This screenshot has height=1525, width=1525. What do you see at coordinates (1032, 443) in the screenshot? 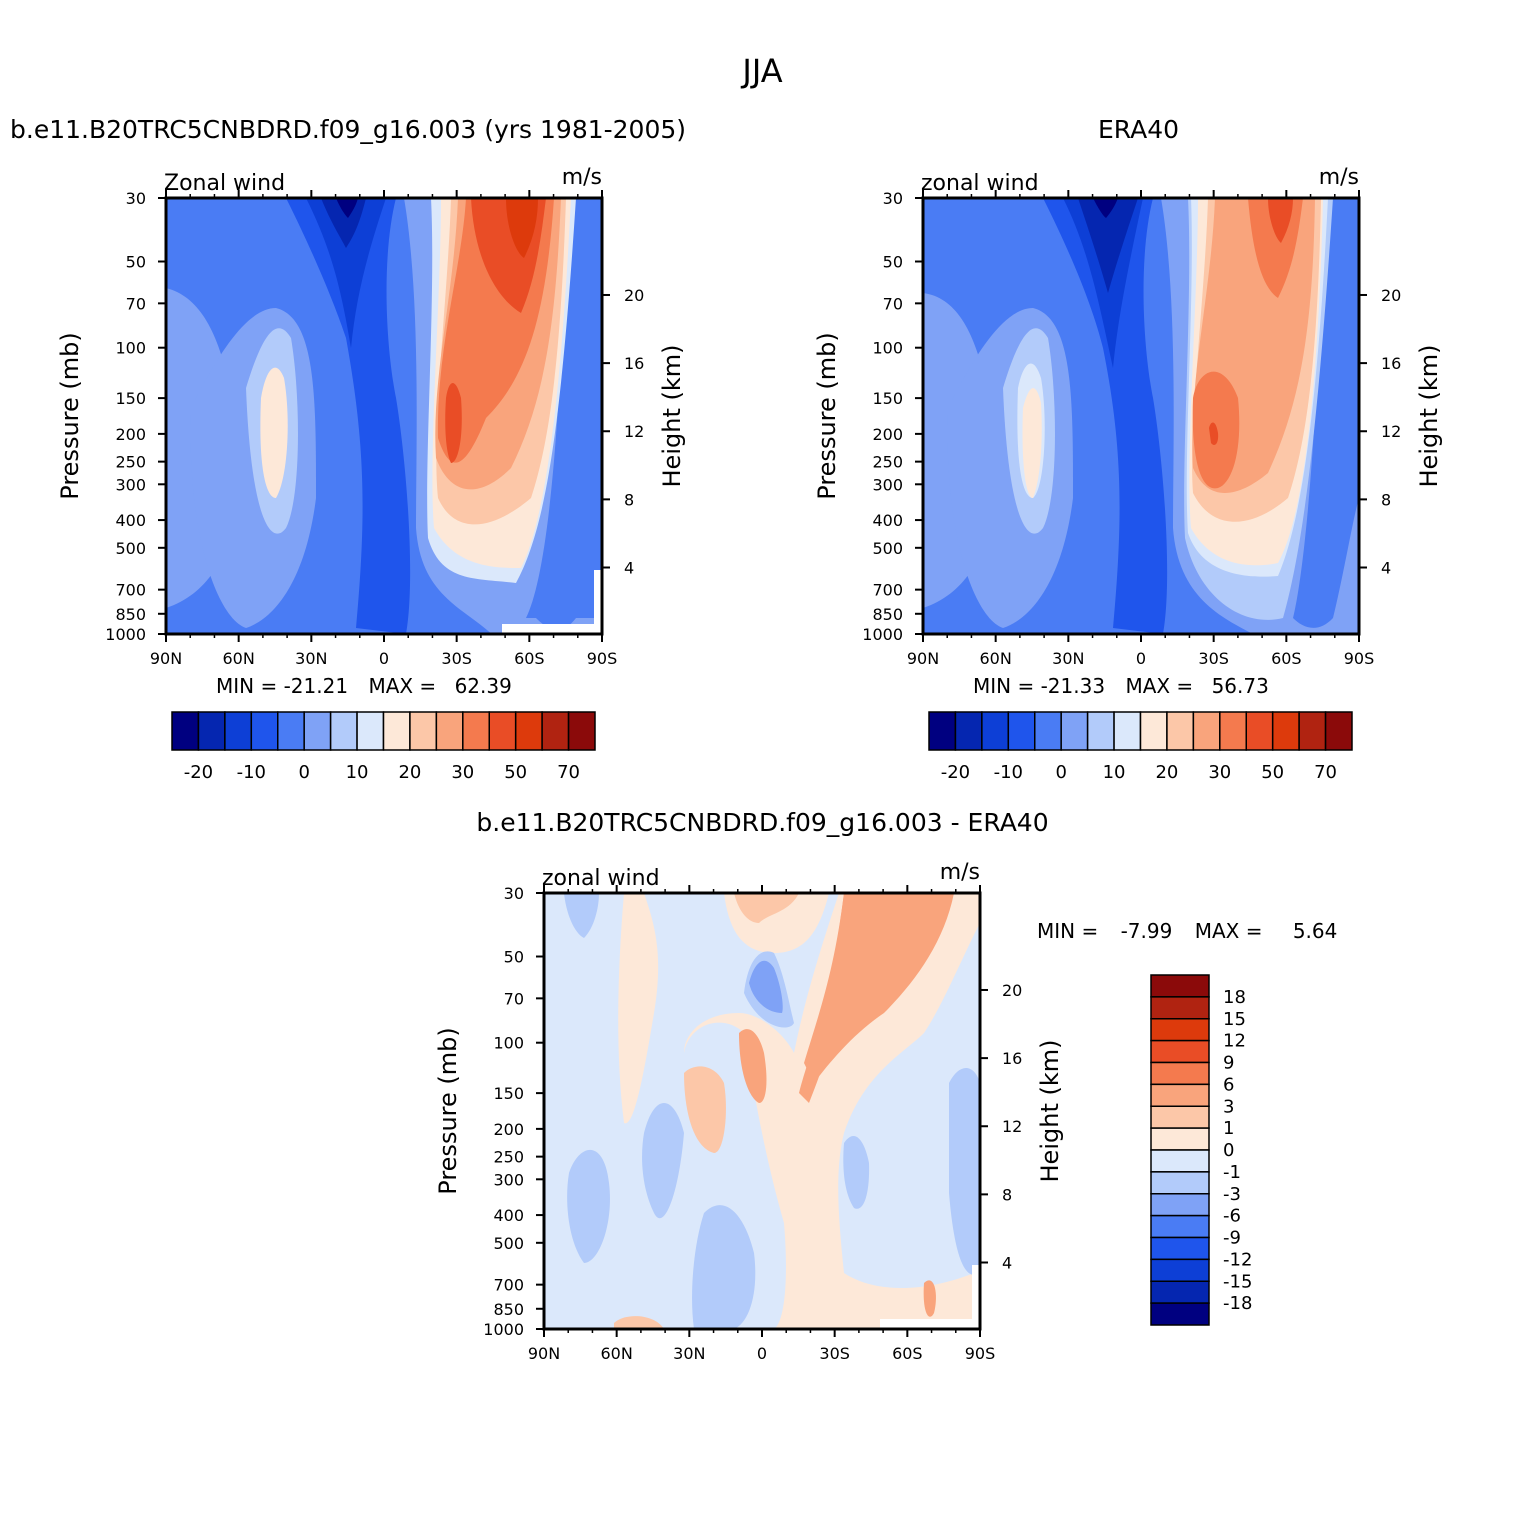
I see `obs-contour-nh-jet-core` at bounding box center [1032, 443].